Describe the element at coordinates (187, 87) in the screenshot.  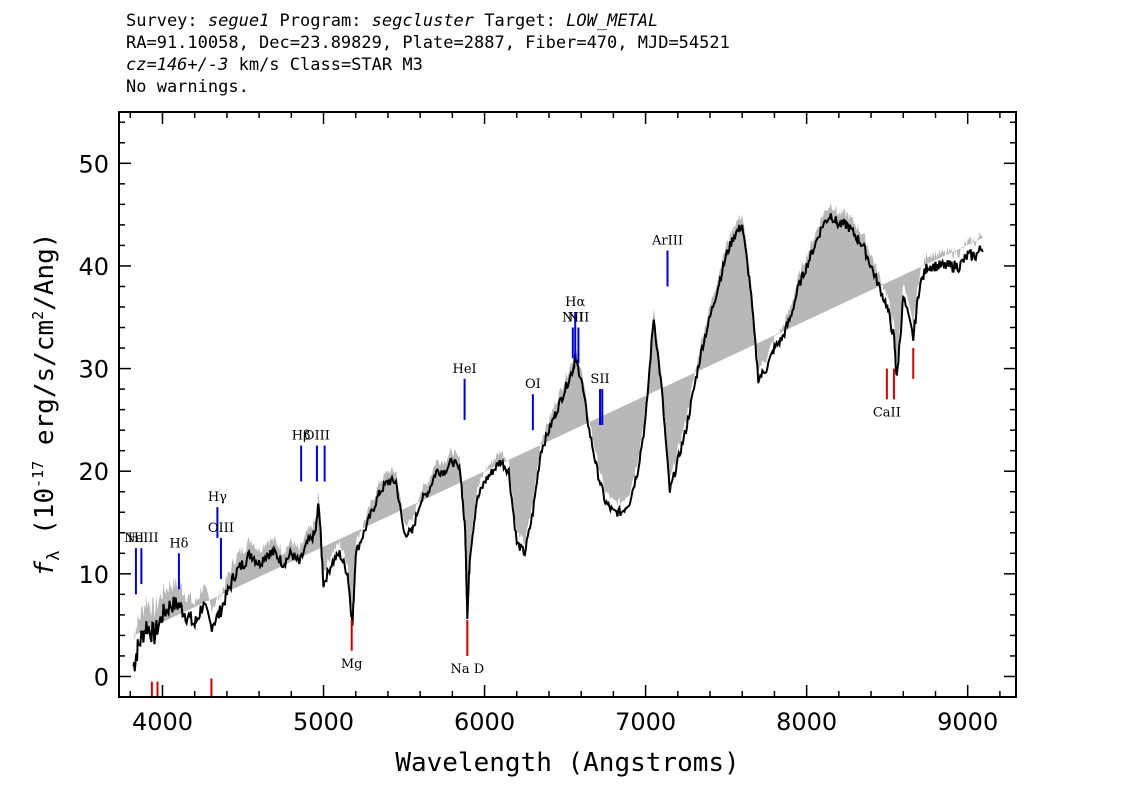
I see `header-line-warnings: No warnings.` at that location.